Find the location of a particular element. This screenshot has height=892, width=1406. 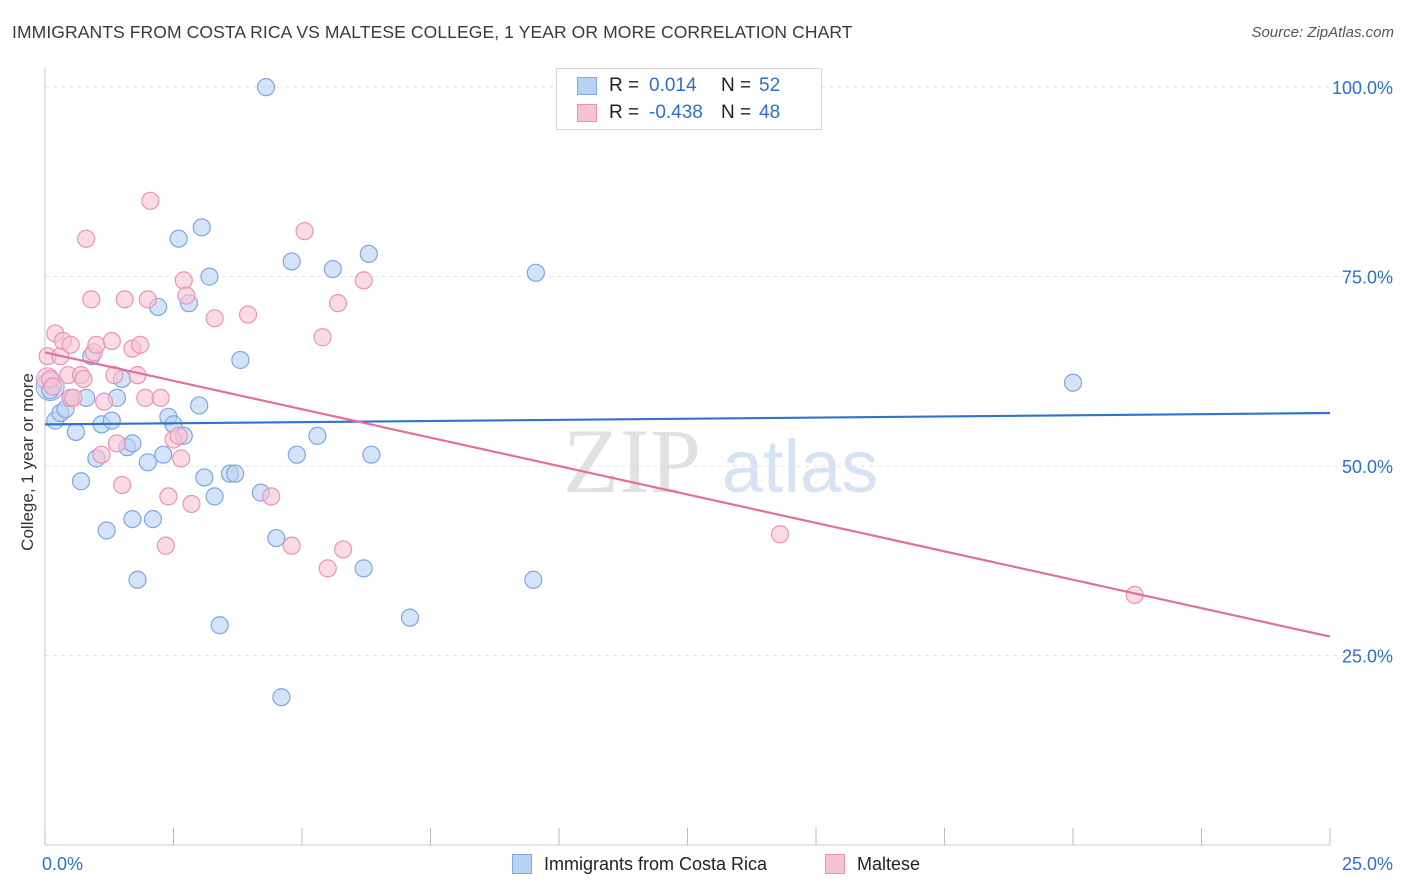

legend-r-value: 0.014 is located at coordinates (673, 85).